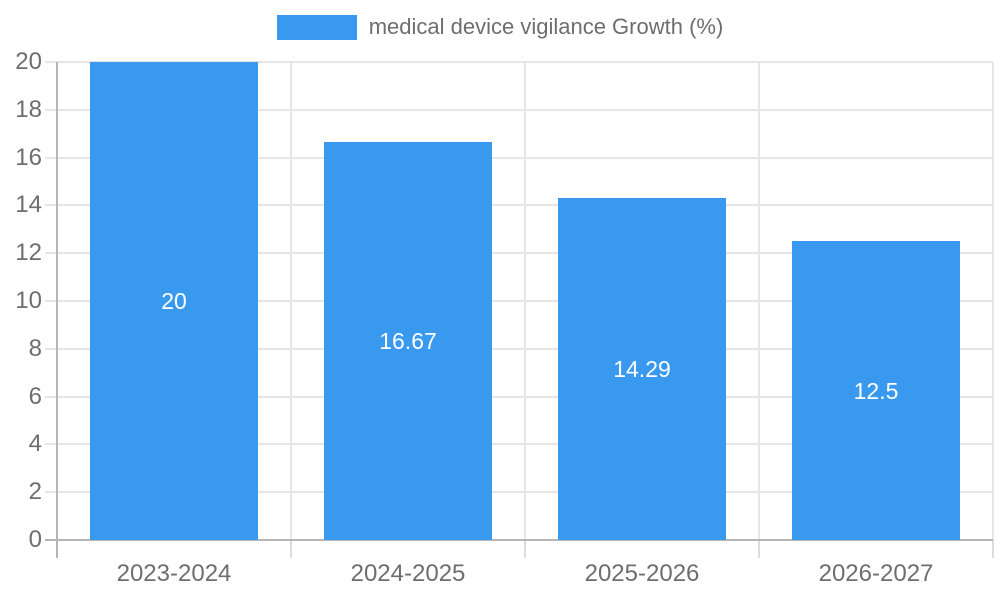 The image size is (1000, 600). I want to click on y-tick-label: 16, so click(28, 157).